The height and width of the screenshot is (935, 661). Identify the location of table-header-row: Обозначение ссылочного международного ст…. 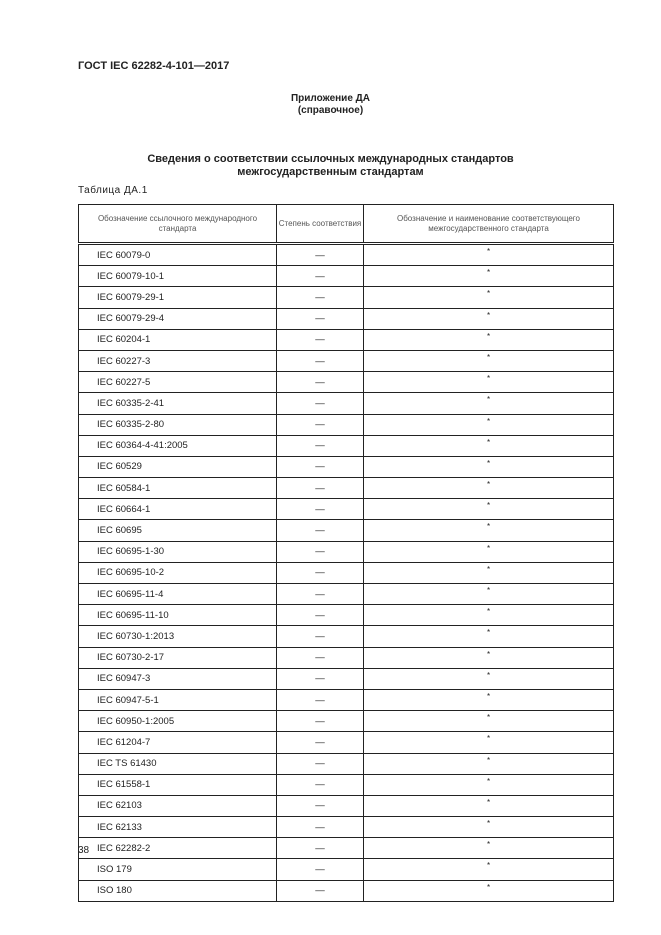
(346, 224).